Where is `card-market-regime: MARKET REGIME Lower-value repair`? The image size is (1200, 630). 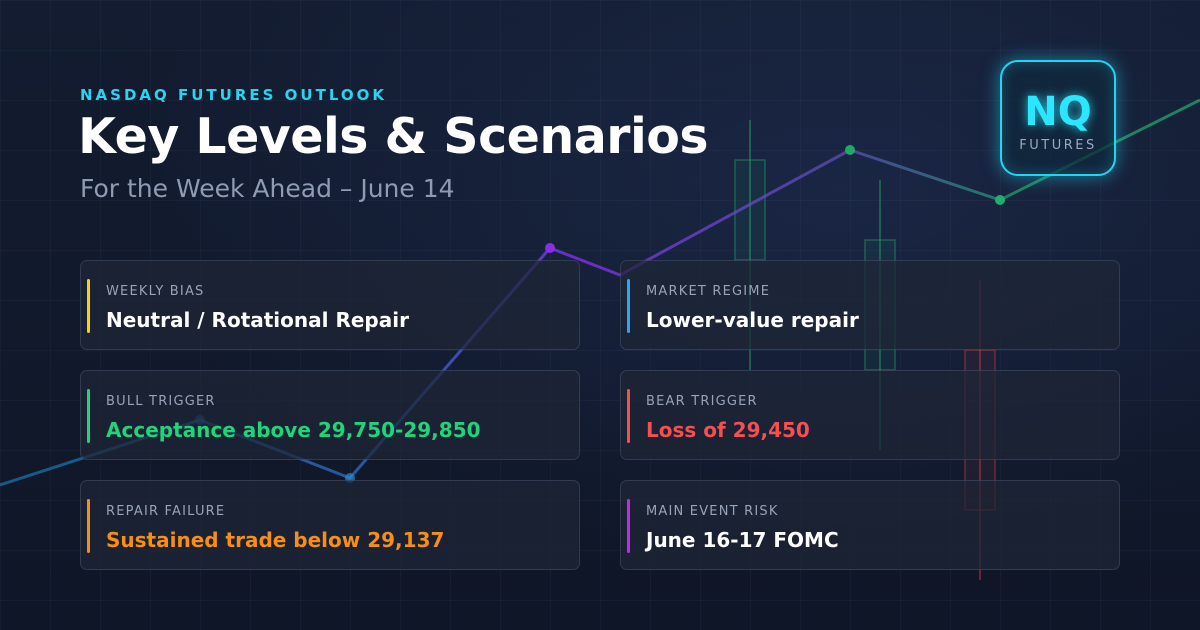
card-market-regime: MARKET REGIME Lower-value repair is located at coordinates (870, 305).